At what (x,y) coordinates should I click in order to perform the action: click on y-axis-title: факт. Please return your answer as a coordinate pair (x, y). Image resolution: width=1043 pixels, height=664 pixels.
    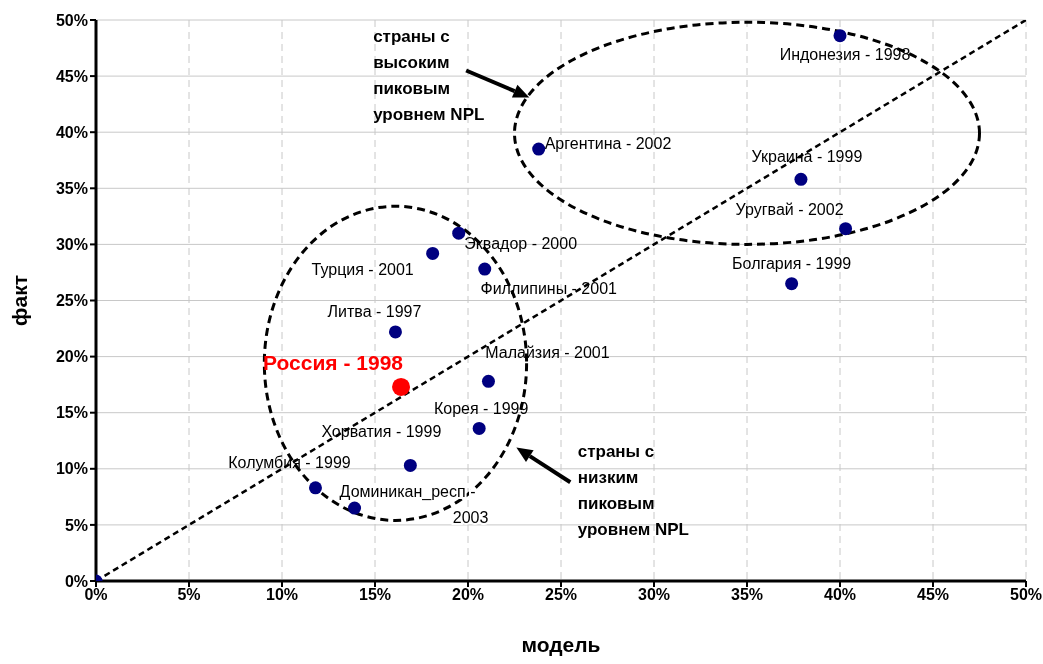
    Looking at the image, I should click on (20, 300).